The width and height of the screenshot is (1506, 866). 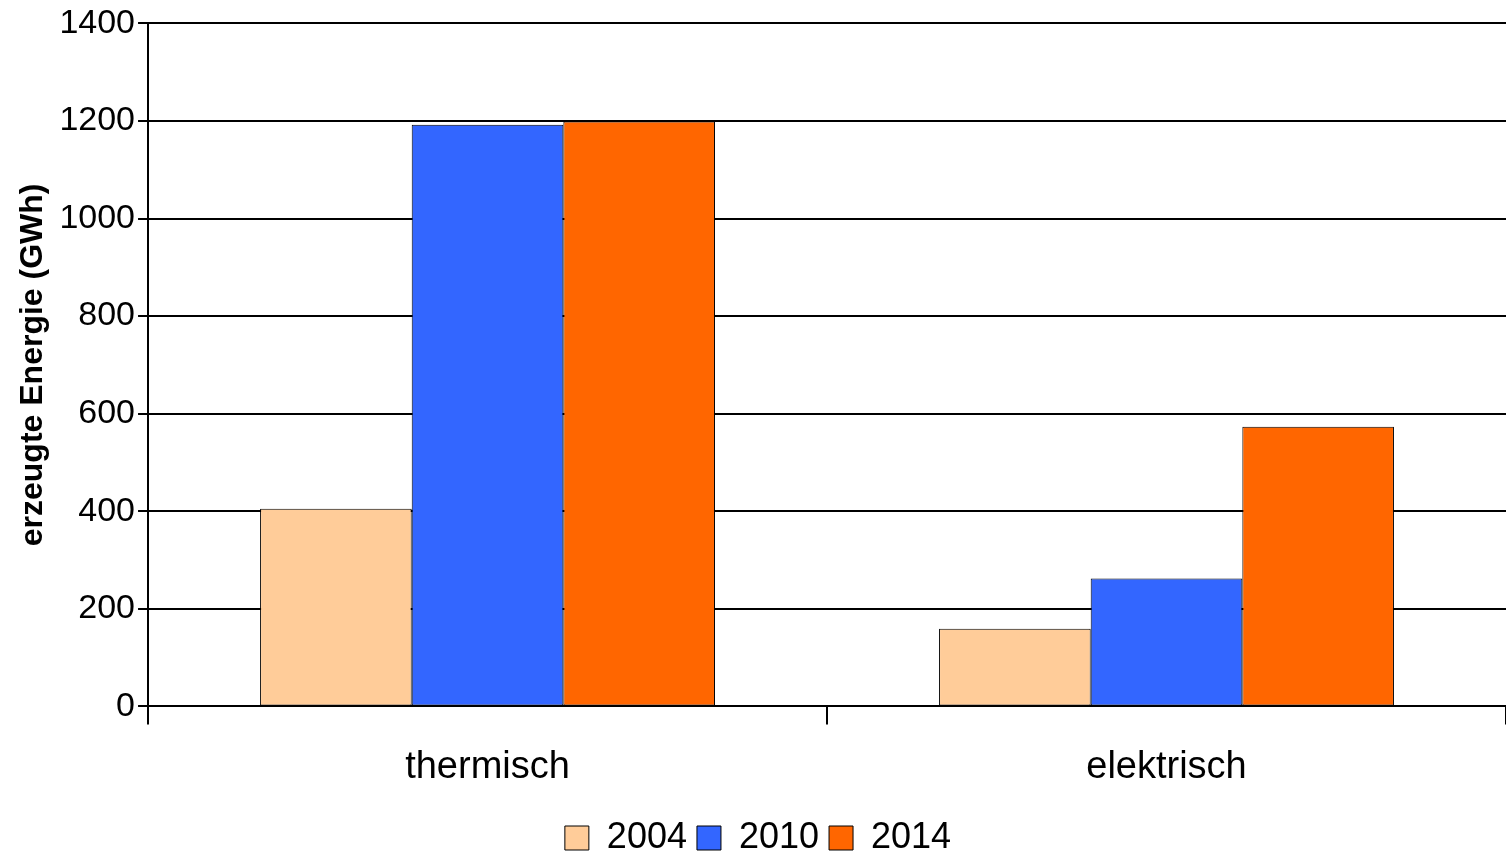 I want to click on y-axis-title: erzeugte Energie (GWh), so click(x=31, y=365).